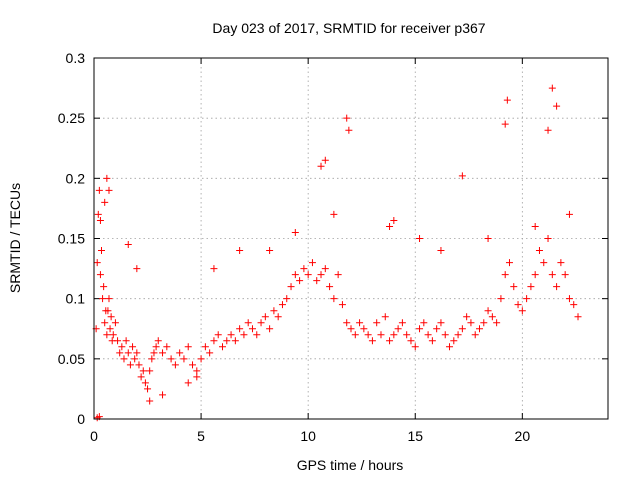 The image size is (640, 480). I want to click on y-axis-label: SRMTID / TECUs, so click(15, 238).